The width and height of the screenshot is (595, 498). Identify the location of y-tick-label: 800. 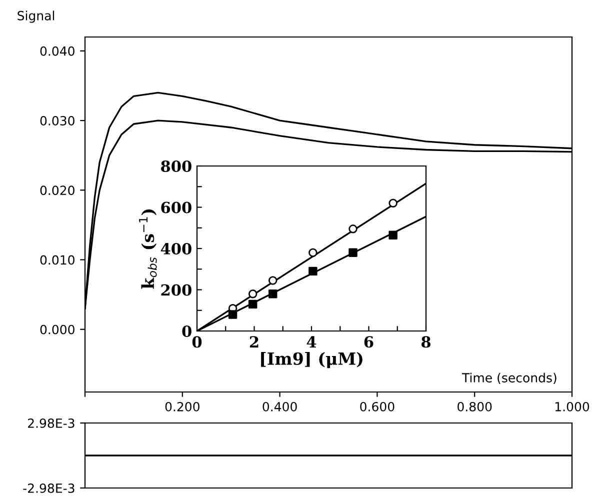
(176, 166).